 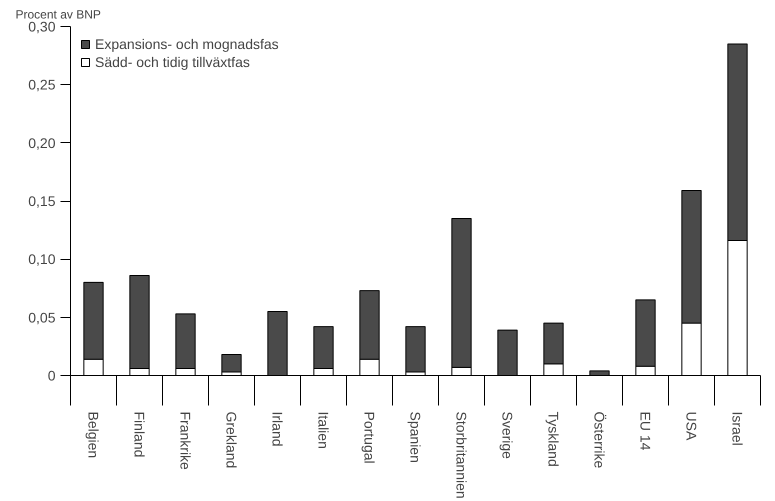 What do you see at coordinates (186, 441) in the screenshot?
I see `x-tick-label: Frankrike` at bounding box center [186, 441].